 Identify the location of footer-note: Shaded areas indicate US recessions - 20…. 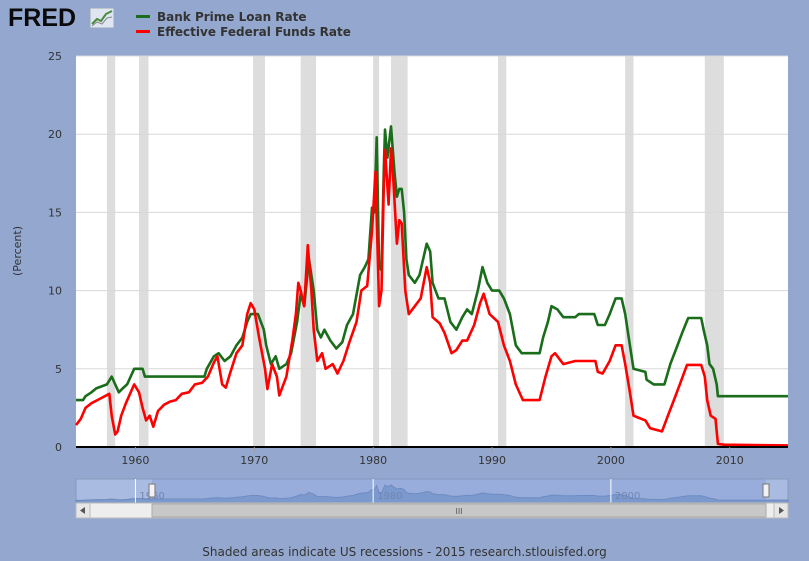
(404, 552).